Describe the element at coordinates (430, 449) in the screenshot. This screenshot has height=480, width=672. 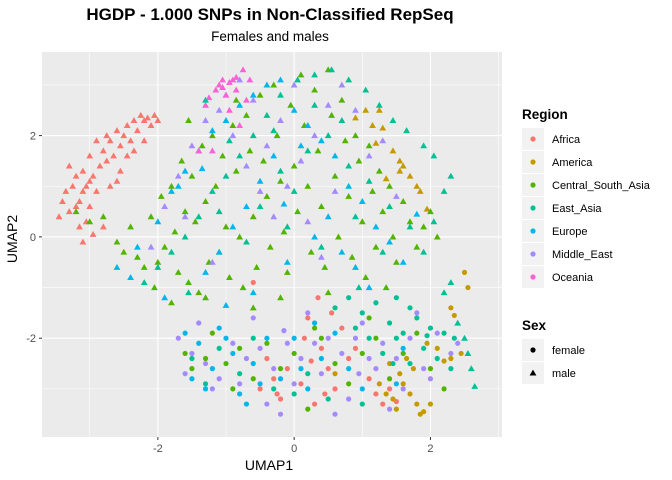
I see `x-tick-label: 2` at that location.